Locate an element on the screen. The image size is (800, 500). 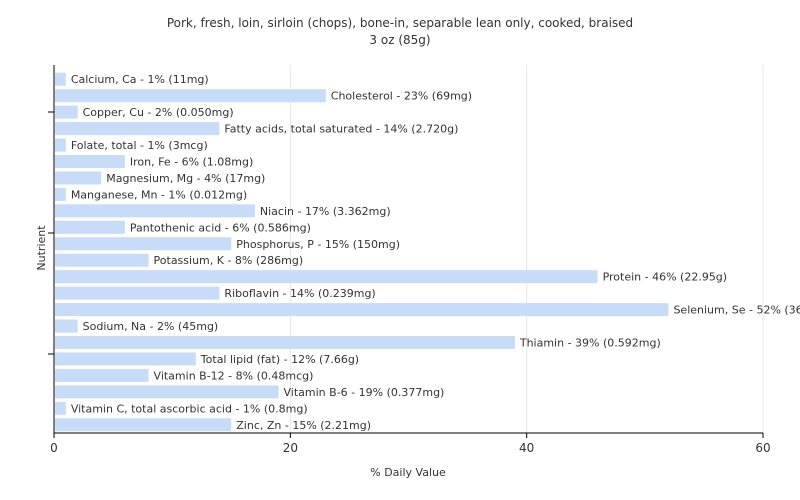
x-tick-label-2: 40 is located at coordinates (526, 448).